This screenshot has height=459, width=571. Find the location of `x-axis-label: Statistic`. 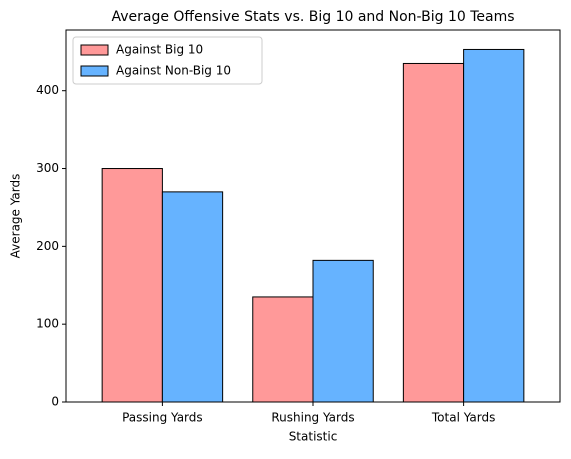

x-axis-label: Statistic is located at coordinates (313, 437).